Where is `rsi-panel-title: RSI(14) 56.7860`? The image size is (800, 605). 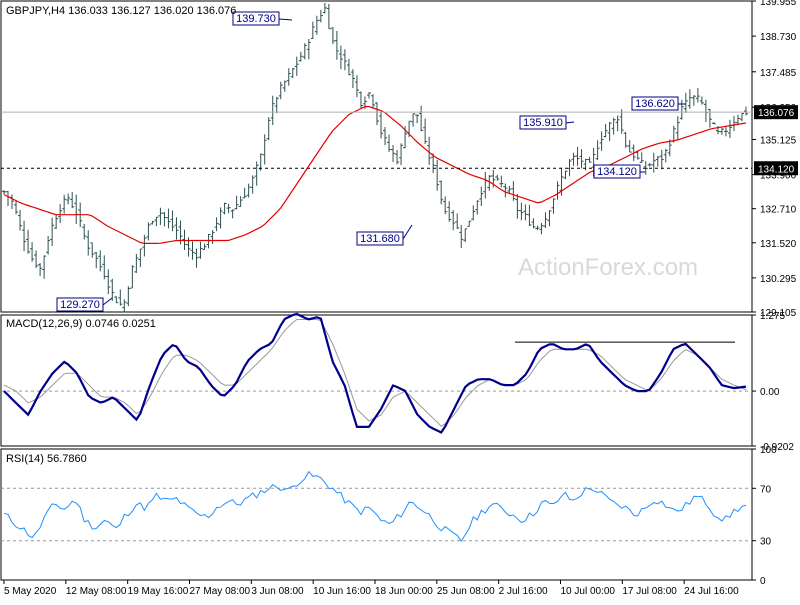 rsi-panel-title: RSI(14) 56.7860 is located at coordinates (46, 459).